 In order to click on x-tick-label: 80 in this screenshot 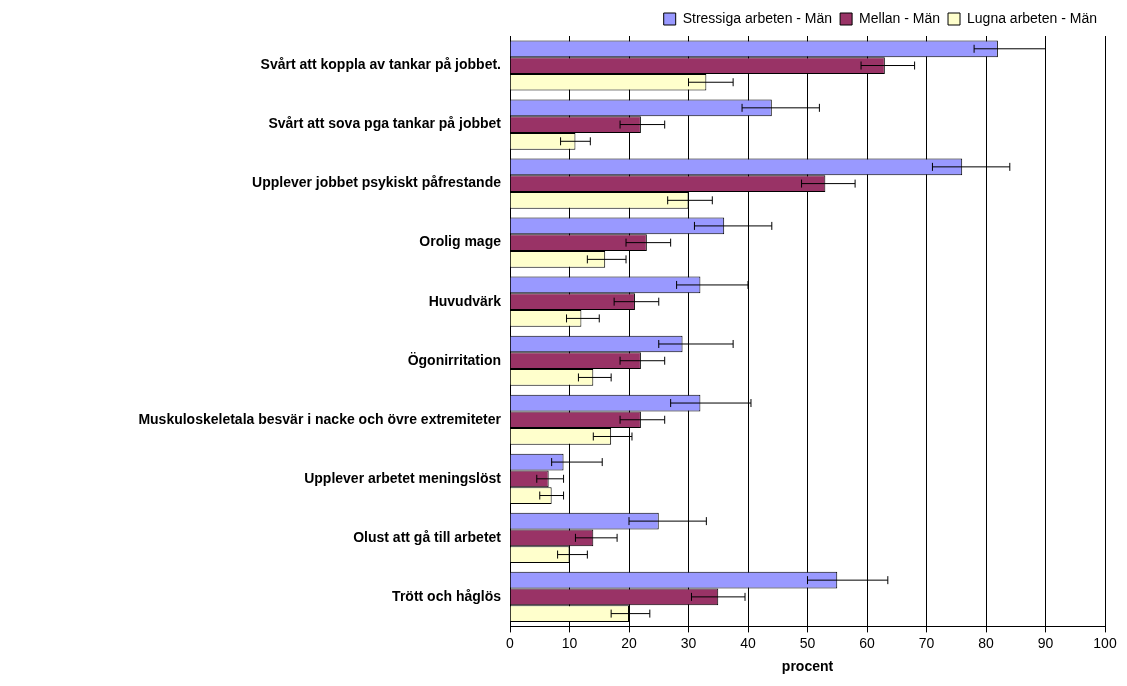, I will do `click(986, 642)`.